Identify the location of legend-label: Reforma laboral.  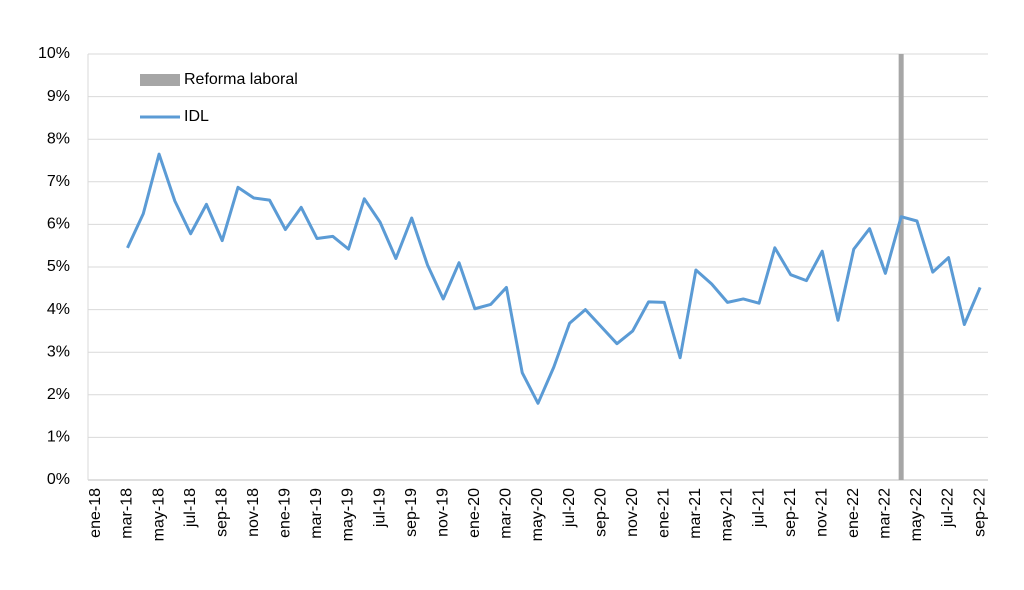
(241, 79).